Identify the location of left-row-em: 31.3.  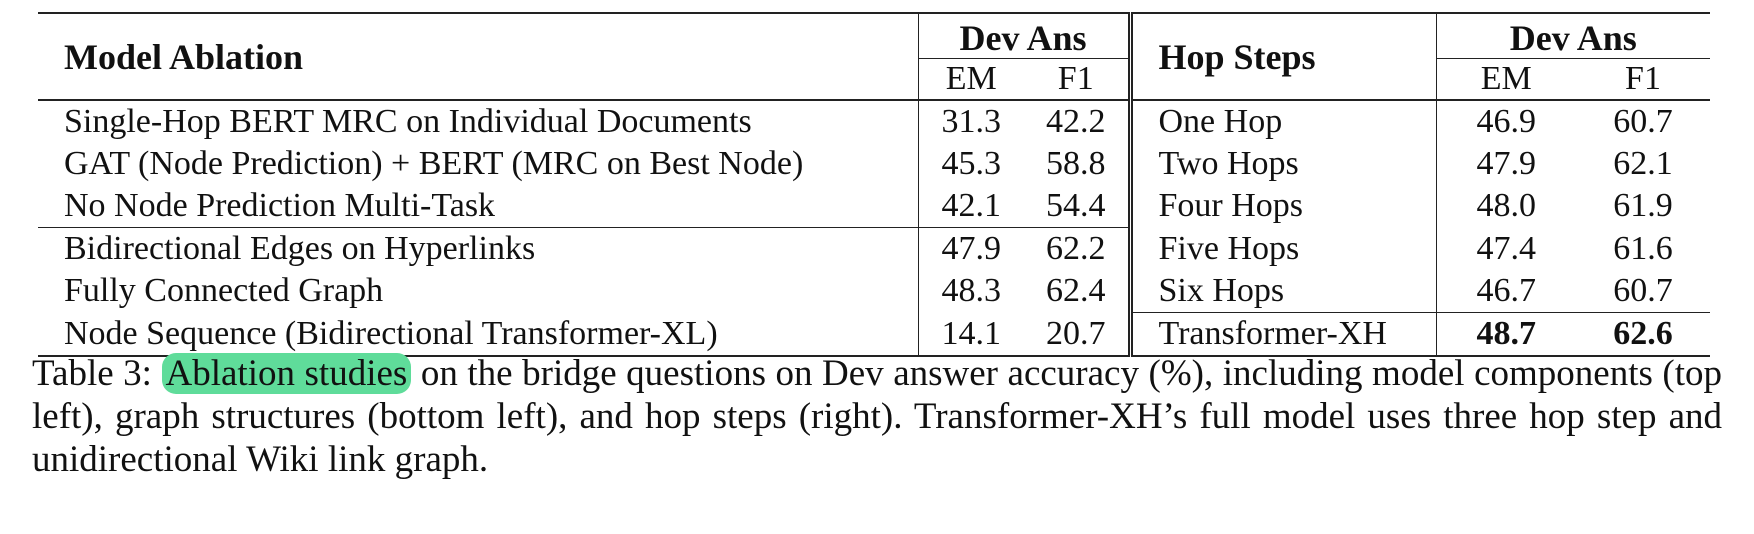
(971, 121).